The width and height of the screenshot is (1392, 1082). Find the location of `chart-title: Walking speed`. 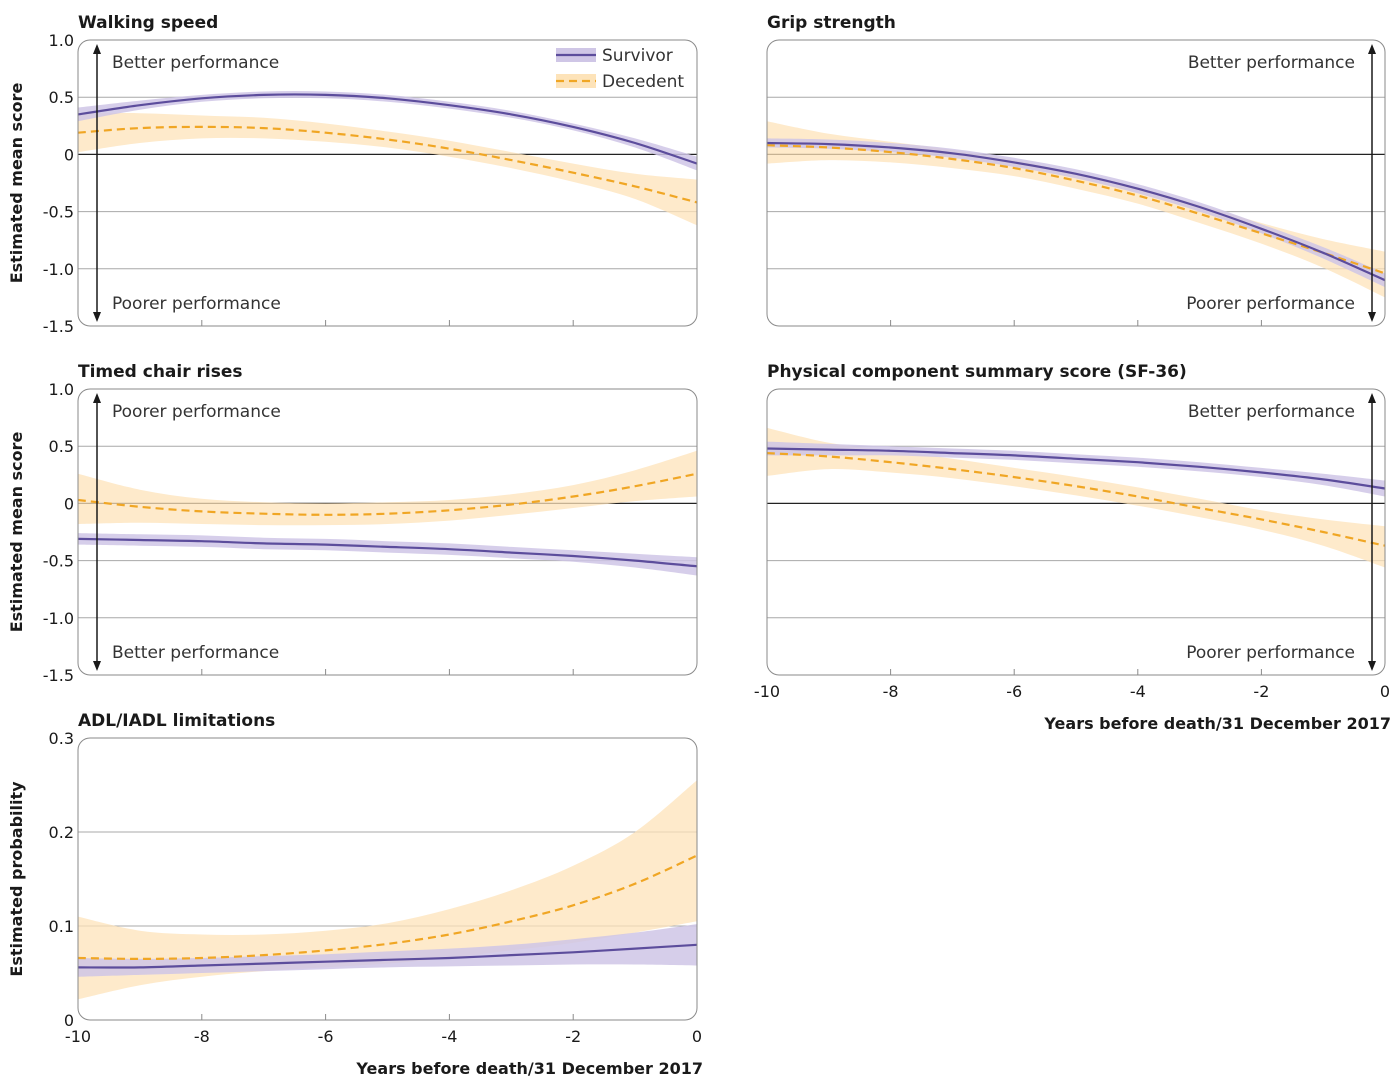

chart-title: Walking speed is located at coordinates (148, 23).